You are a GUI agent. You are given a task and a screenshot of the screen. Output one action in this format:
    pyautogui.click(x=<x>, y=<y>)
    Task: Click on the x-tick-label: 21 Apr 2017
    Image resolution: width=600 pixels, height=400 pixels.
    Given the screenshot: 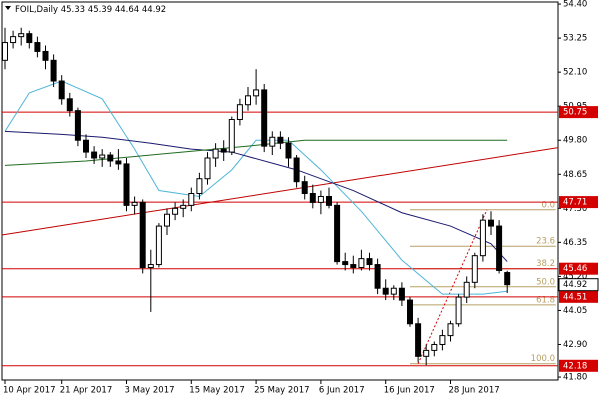 What is the action you would take?
    pyautogui.click(x=86, y=391)
    